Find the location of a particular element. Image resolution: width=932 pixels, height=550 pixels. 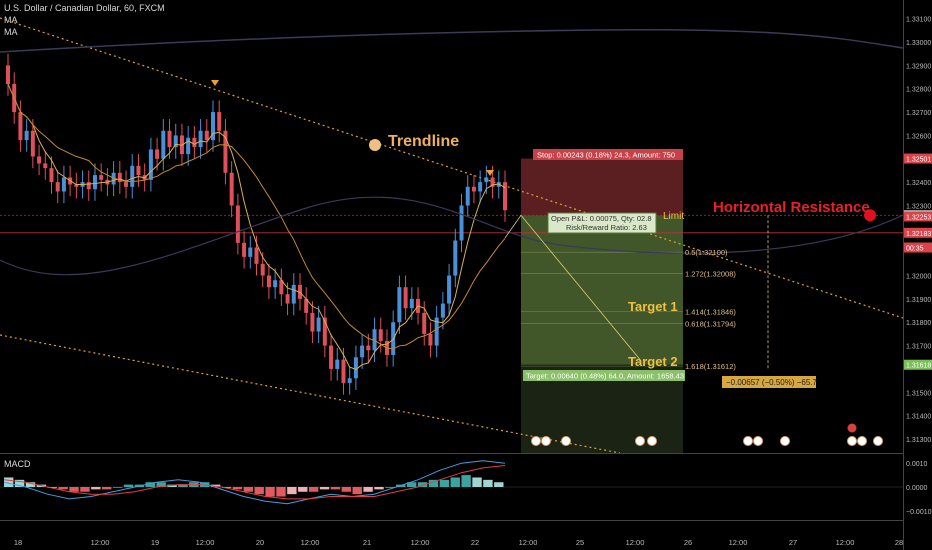

target-zone is located at coordinates (602, 290).